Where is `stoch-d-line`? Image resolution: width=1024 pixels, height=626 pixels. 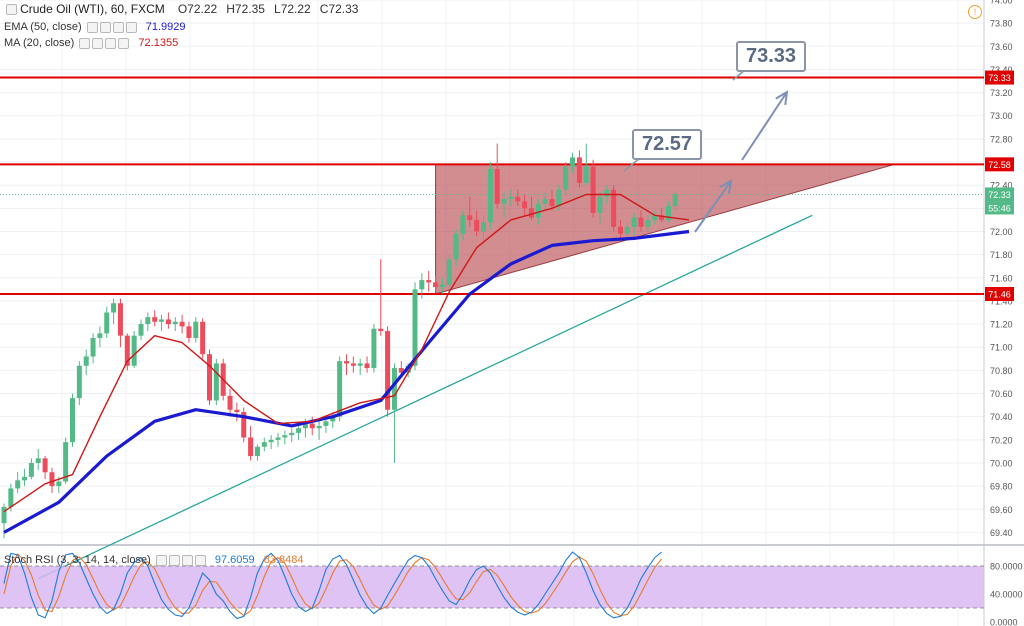 stoch-d-line is located at coordinates (333, 585).